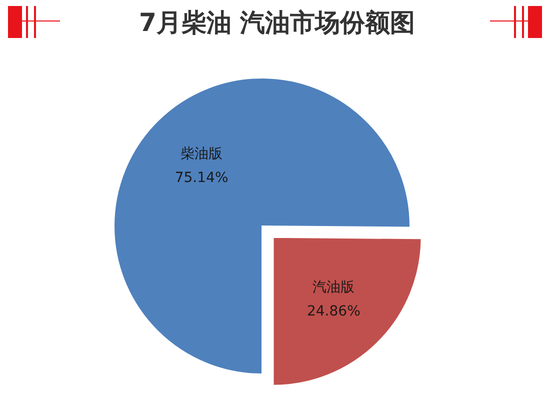  What do you see at coordinates (333, 311) in the screenshot?
I see `data-label: 24.86%` at bounding box center [333, 311].